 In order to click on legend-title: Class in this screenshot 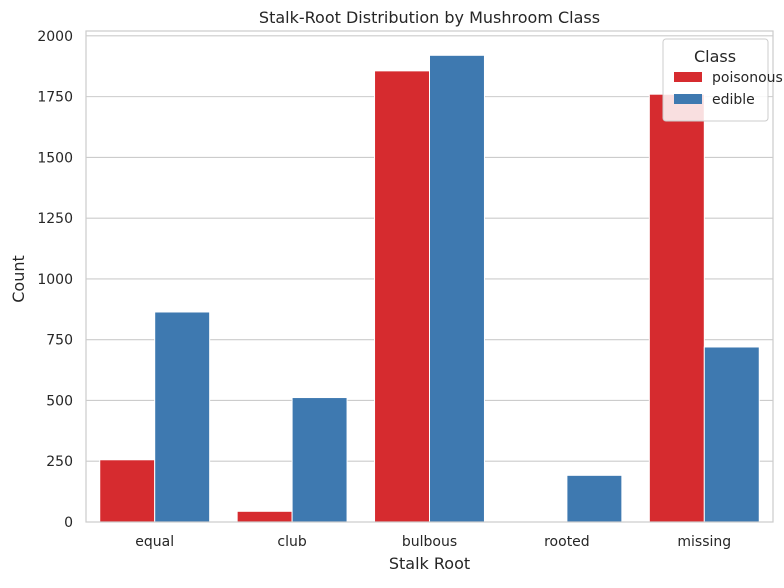, I will do `click(715, 56)`.